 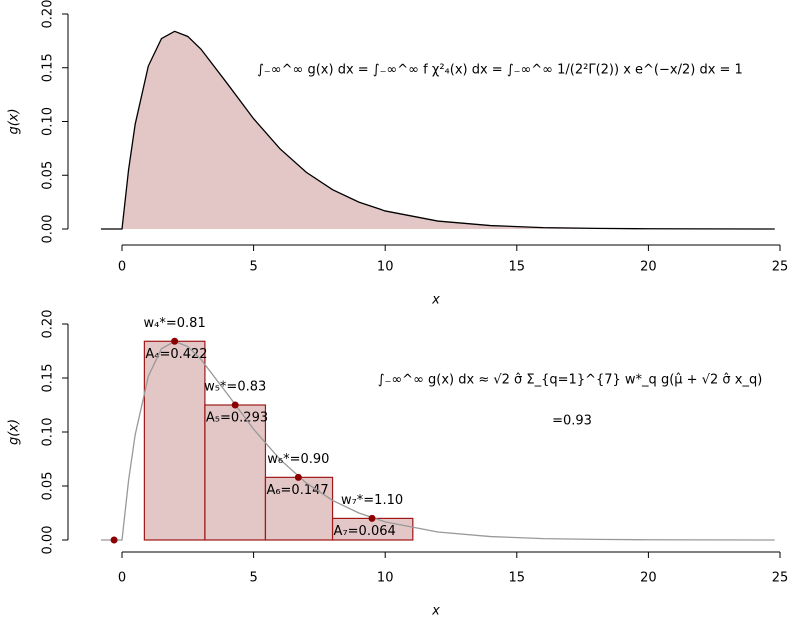 What do you see at coordinates (298, 459) in the screenshot?
I see `weight-label: w₆*=0.90` at bounding box center [298, 459].